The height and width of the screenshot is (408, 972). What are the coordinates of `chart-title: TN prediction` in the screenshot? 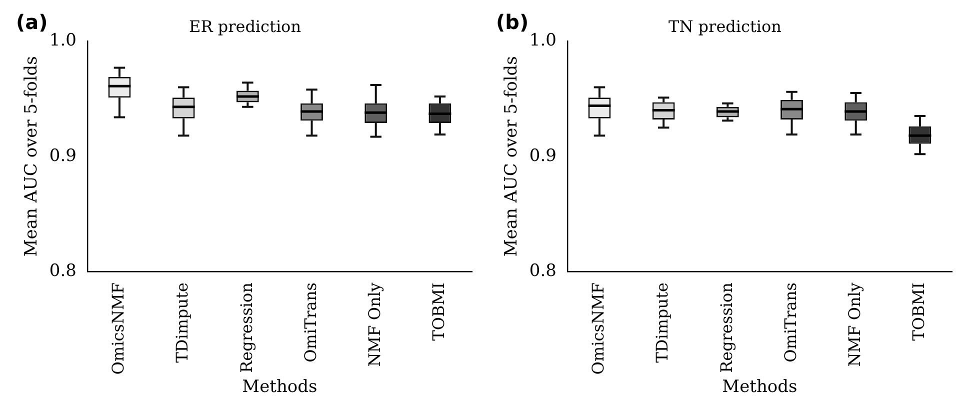 It's located at (725, 26).